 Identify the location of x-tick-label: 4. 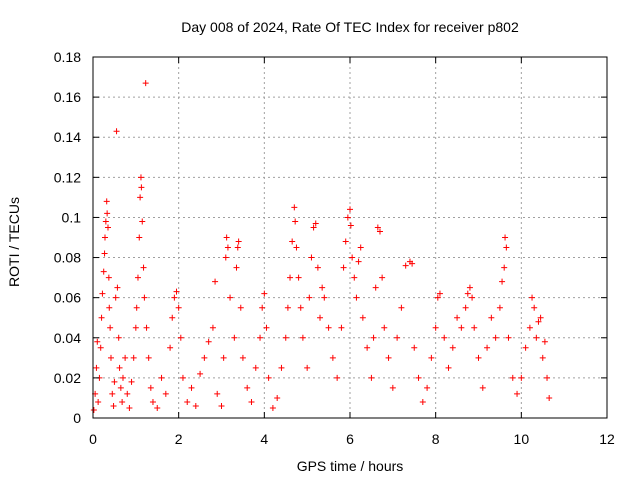
(264, 439).